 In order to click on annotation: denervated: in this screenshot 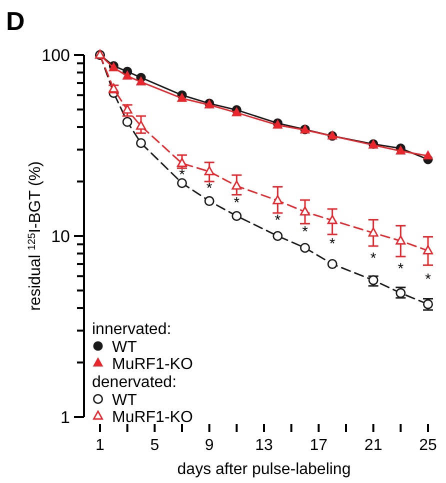, I will do `click(134, 382)`.